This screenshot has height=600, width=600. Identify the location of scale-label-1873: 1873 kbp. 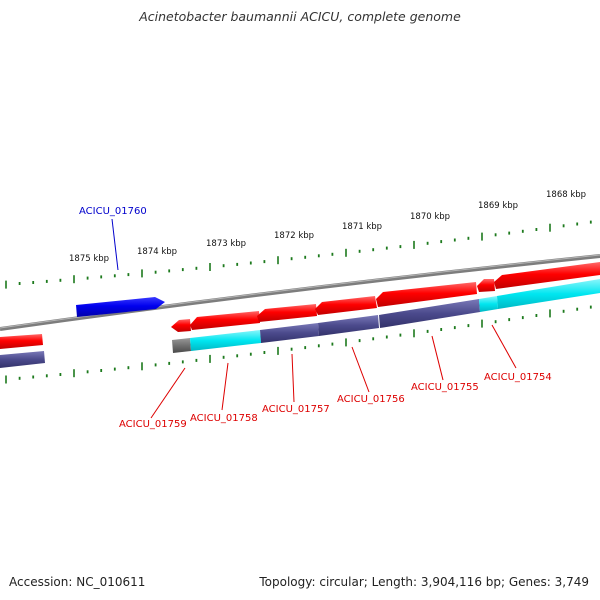
(226, 244).